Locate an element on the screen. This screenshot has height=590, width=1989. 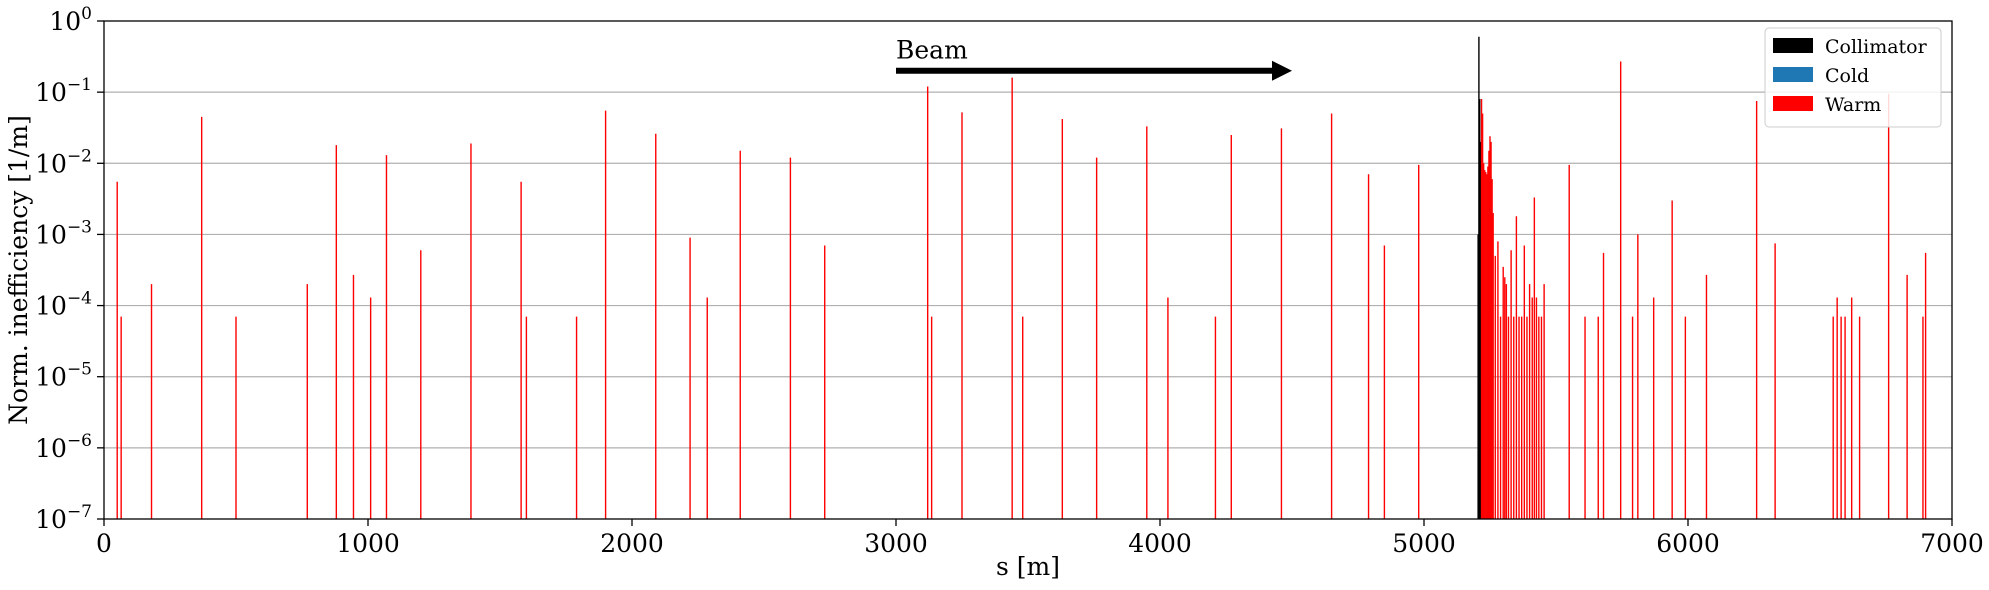
legend-swatch-warm is located at coordinates (1793, 103).